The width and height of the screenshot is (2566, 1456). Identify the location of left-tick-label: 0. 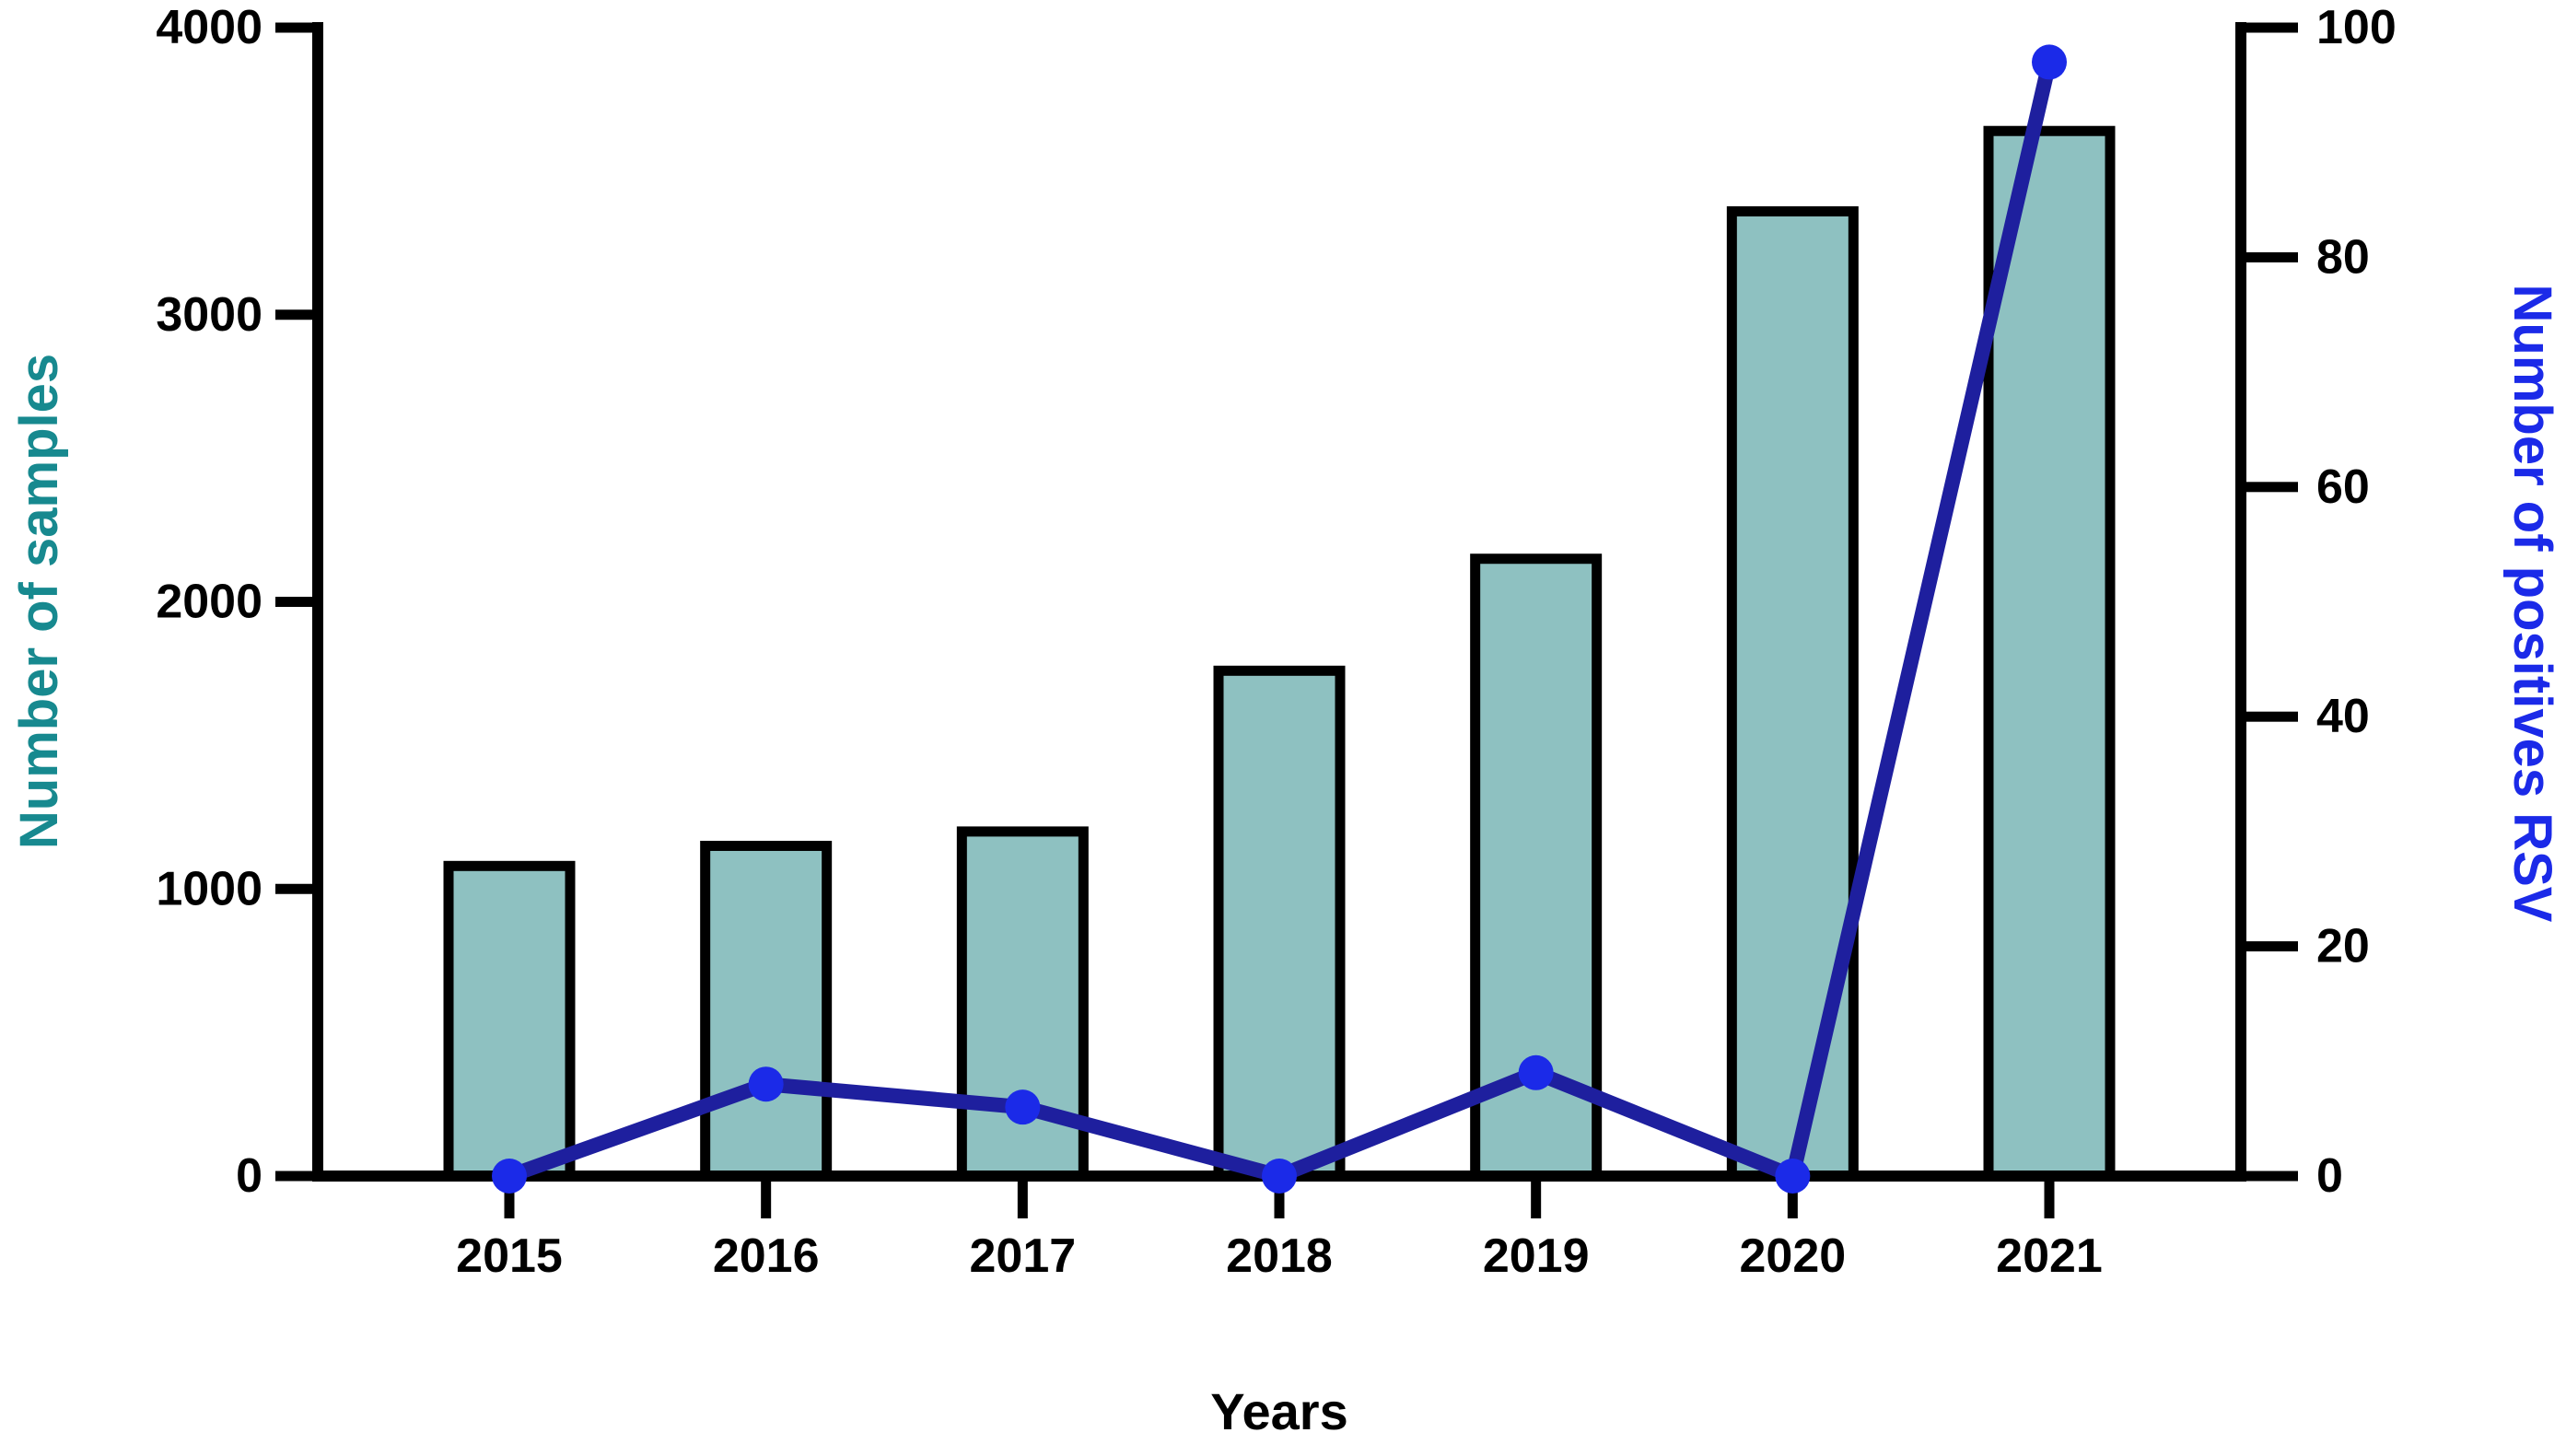
(249, 1176).